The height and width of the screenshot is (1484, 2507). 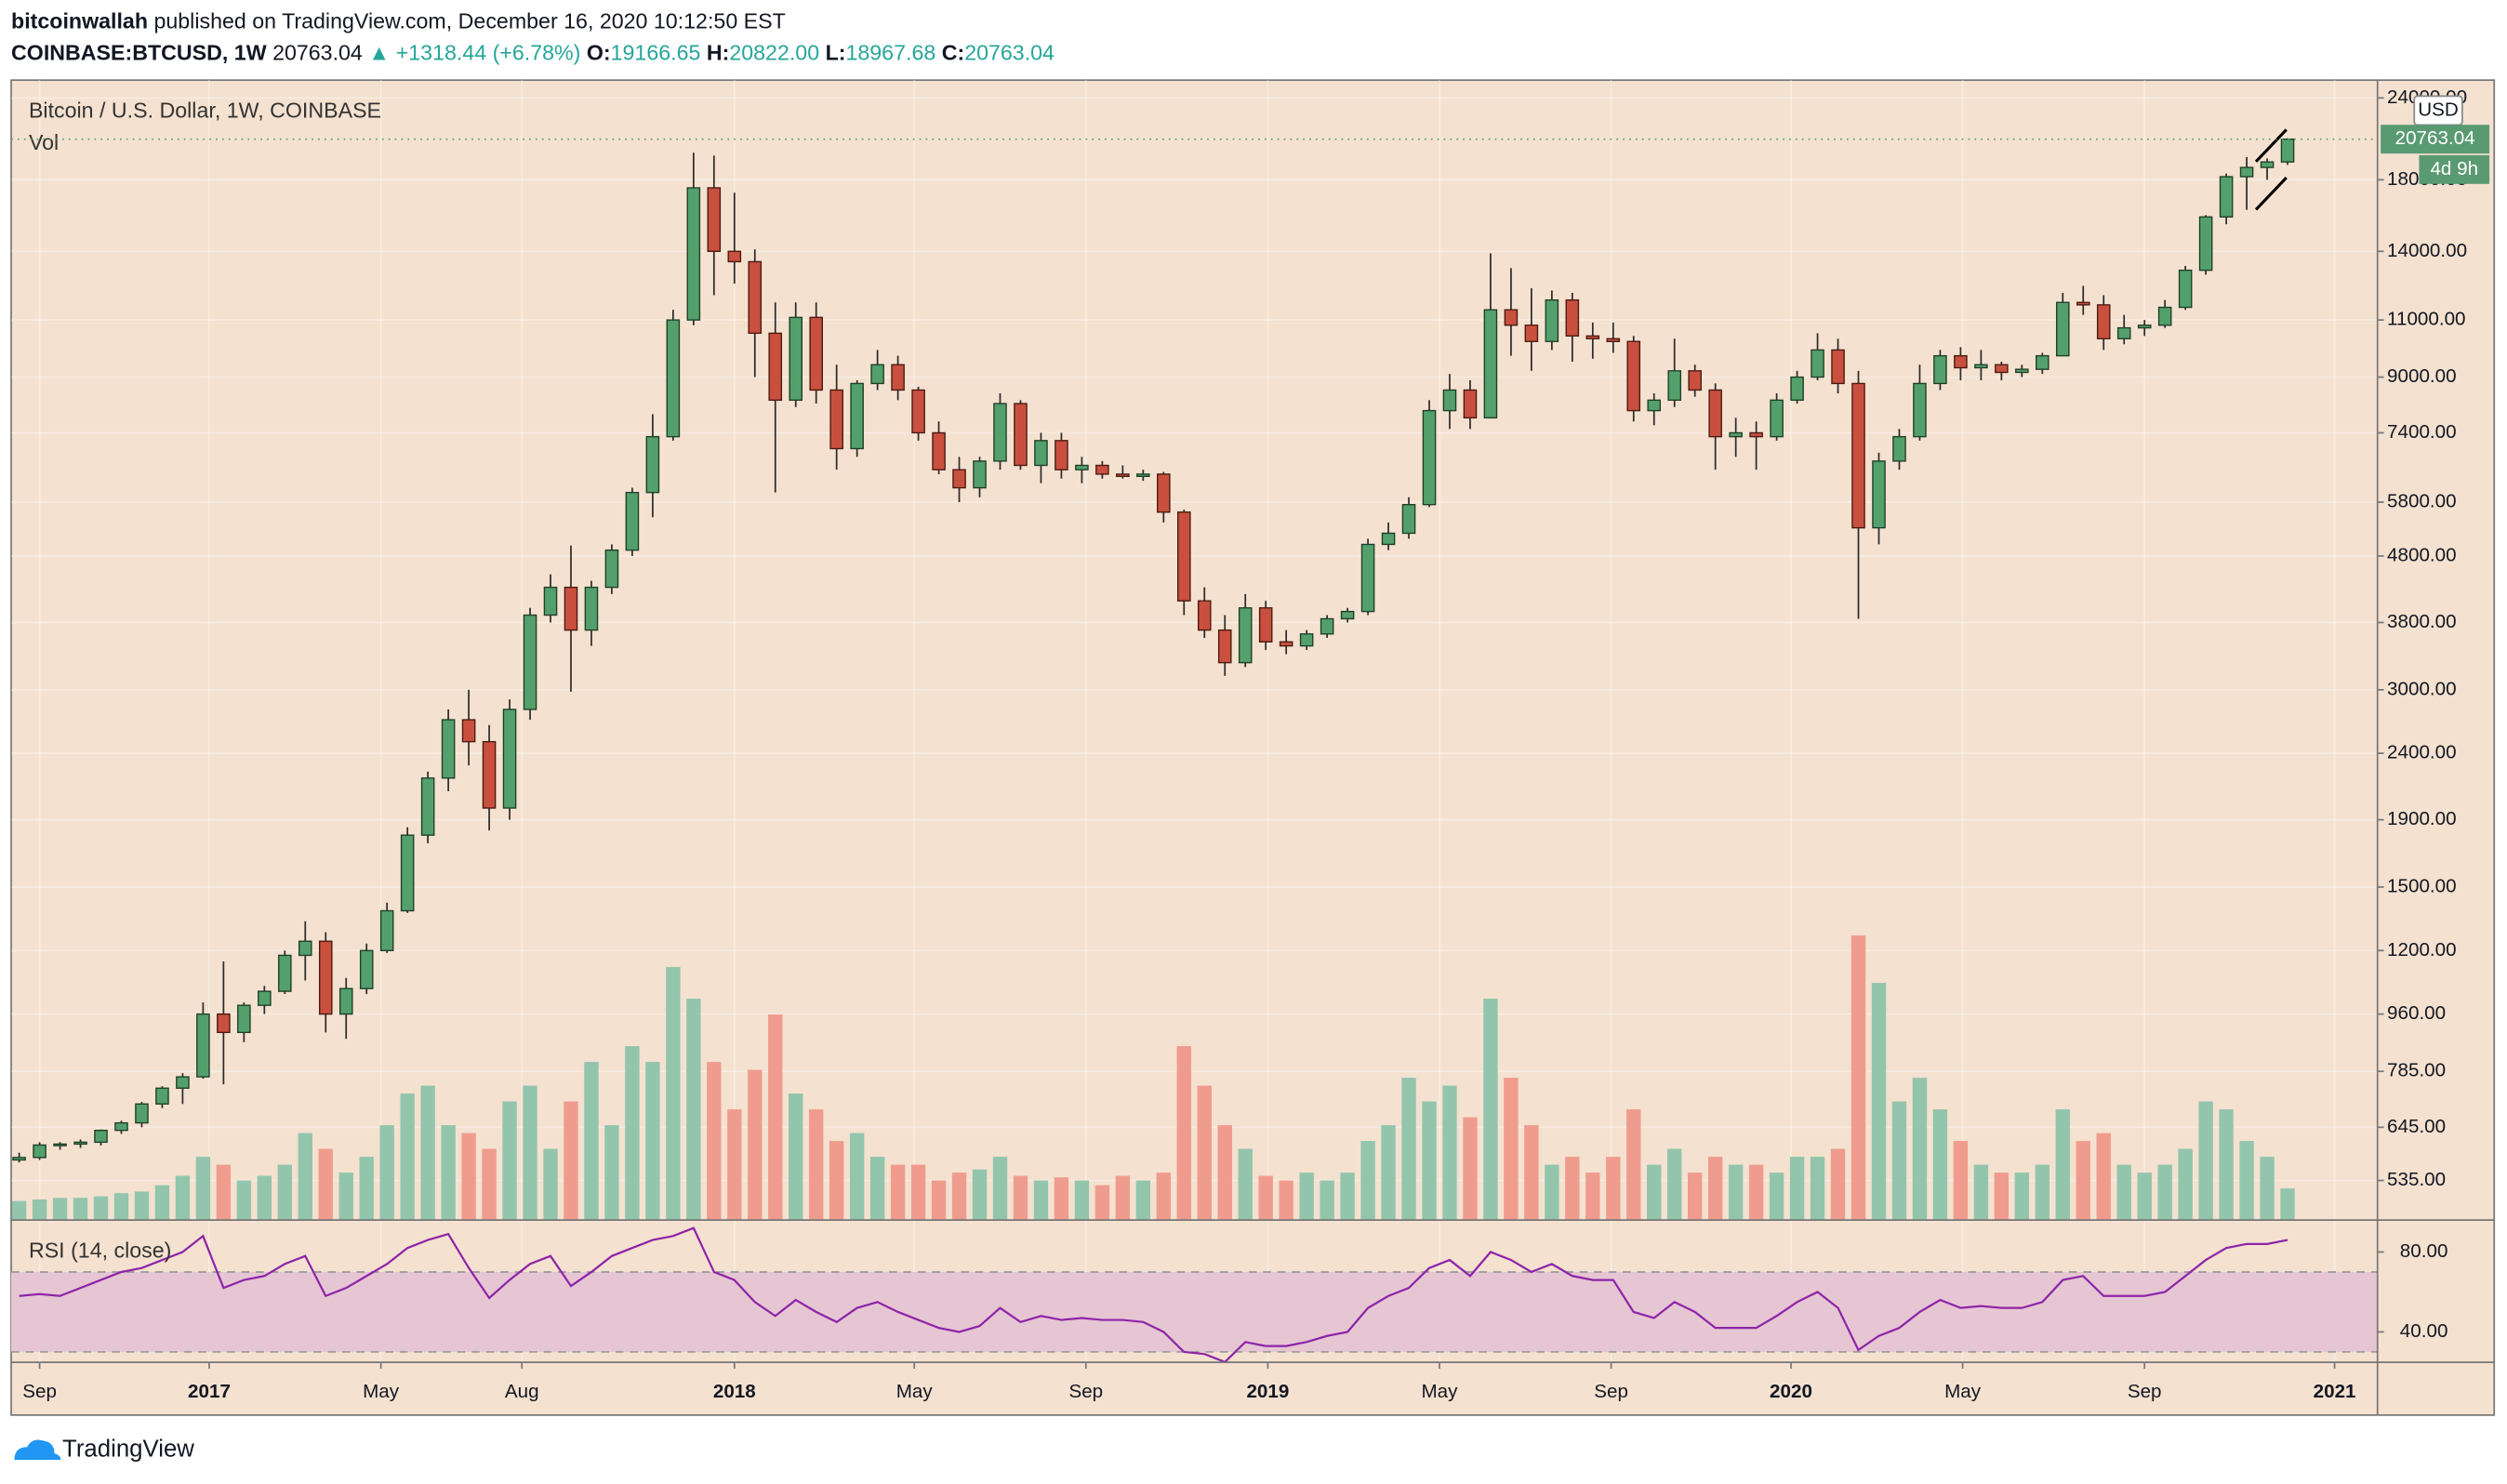 I want to click on currency: USD, so click(x=2438, y=109).